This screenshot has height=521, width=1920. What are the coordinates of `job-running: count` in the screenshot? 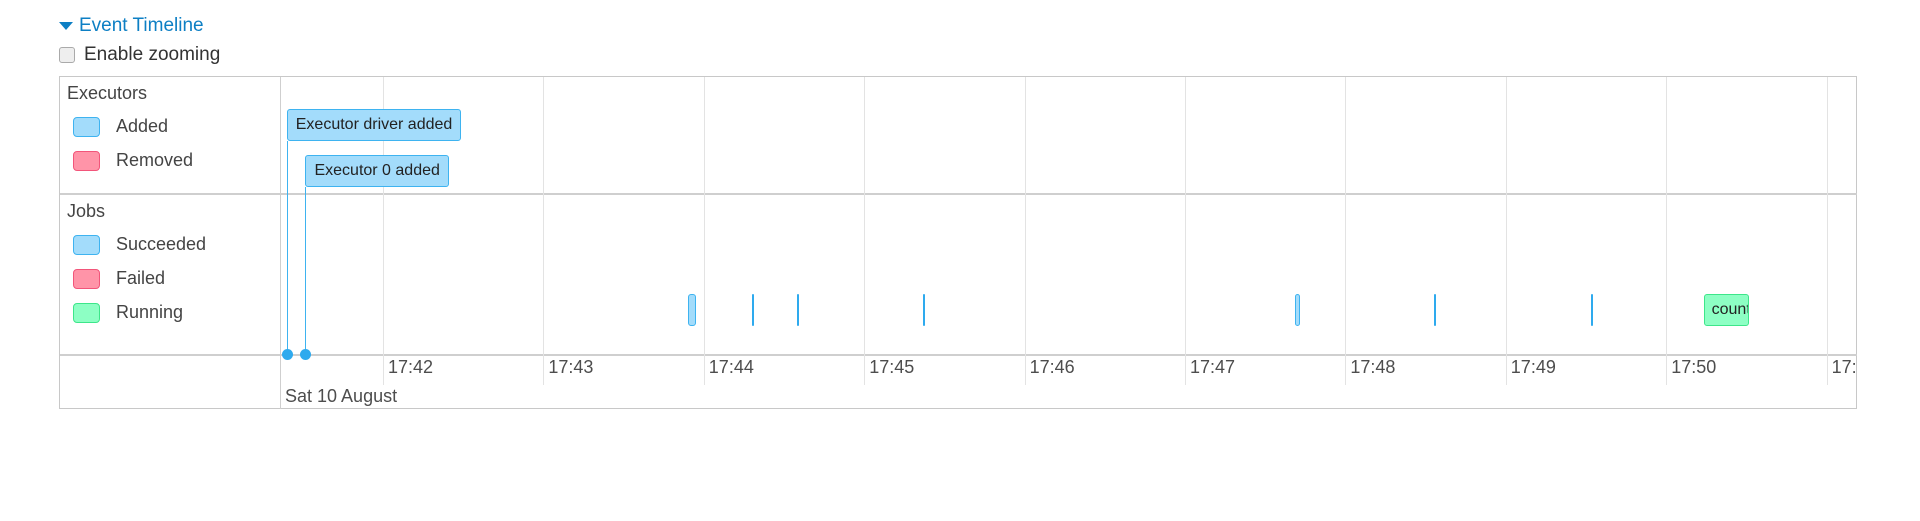 It's located at (1726, 310).